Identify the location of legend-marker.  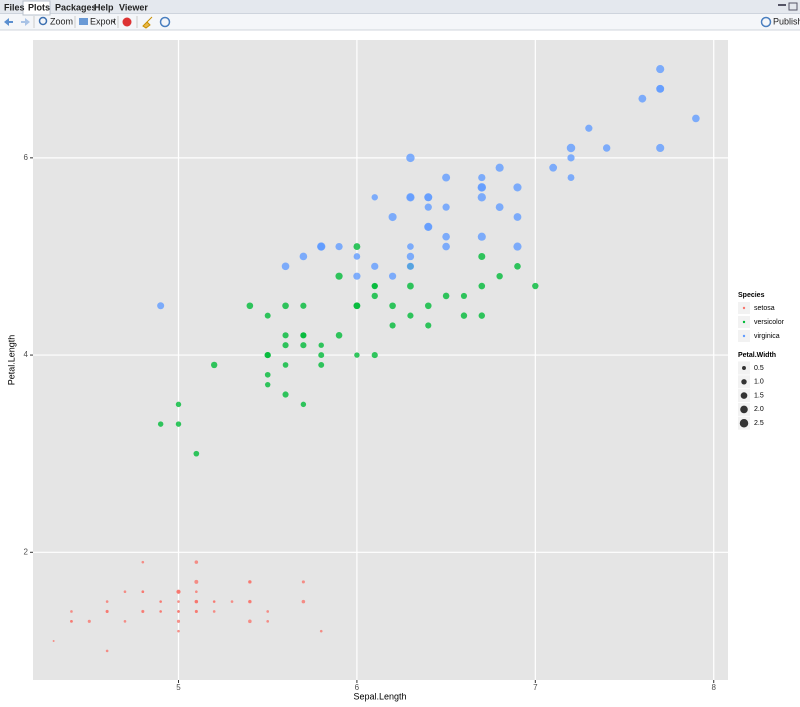
(744, 322).